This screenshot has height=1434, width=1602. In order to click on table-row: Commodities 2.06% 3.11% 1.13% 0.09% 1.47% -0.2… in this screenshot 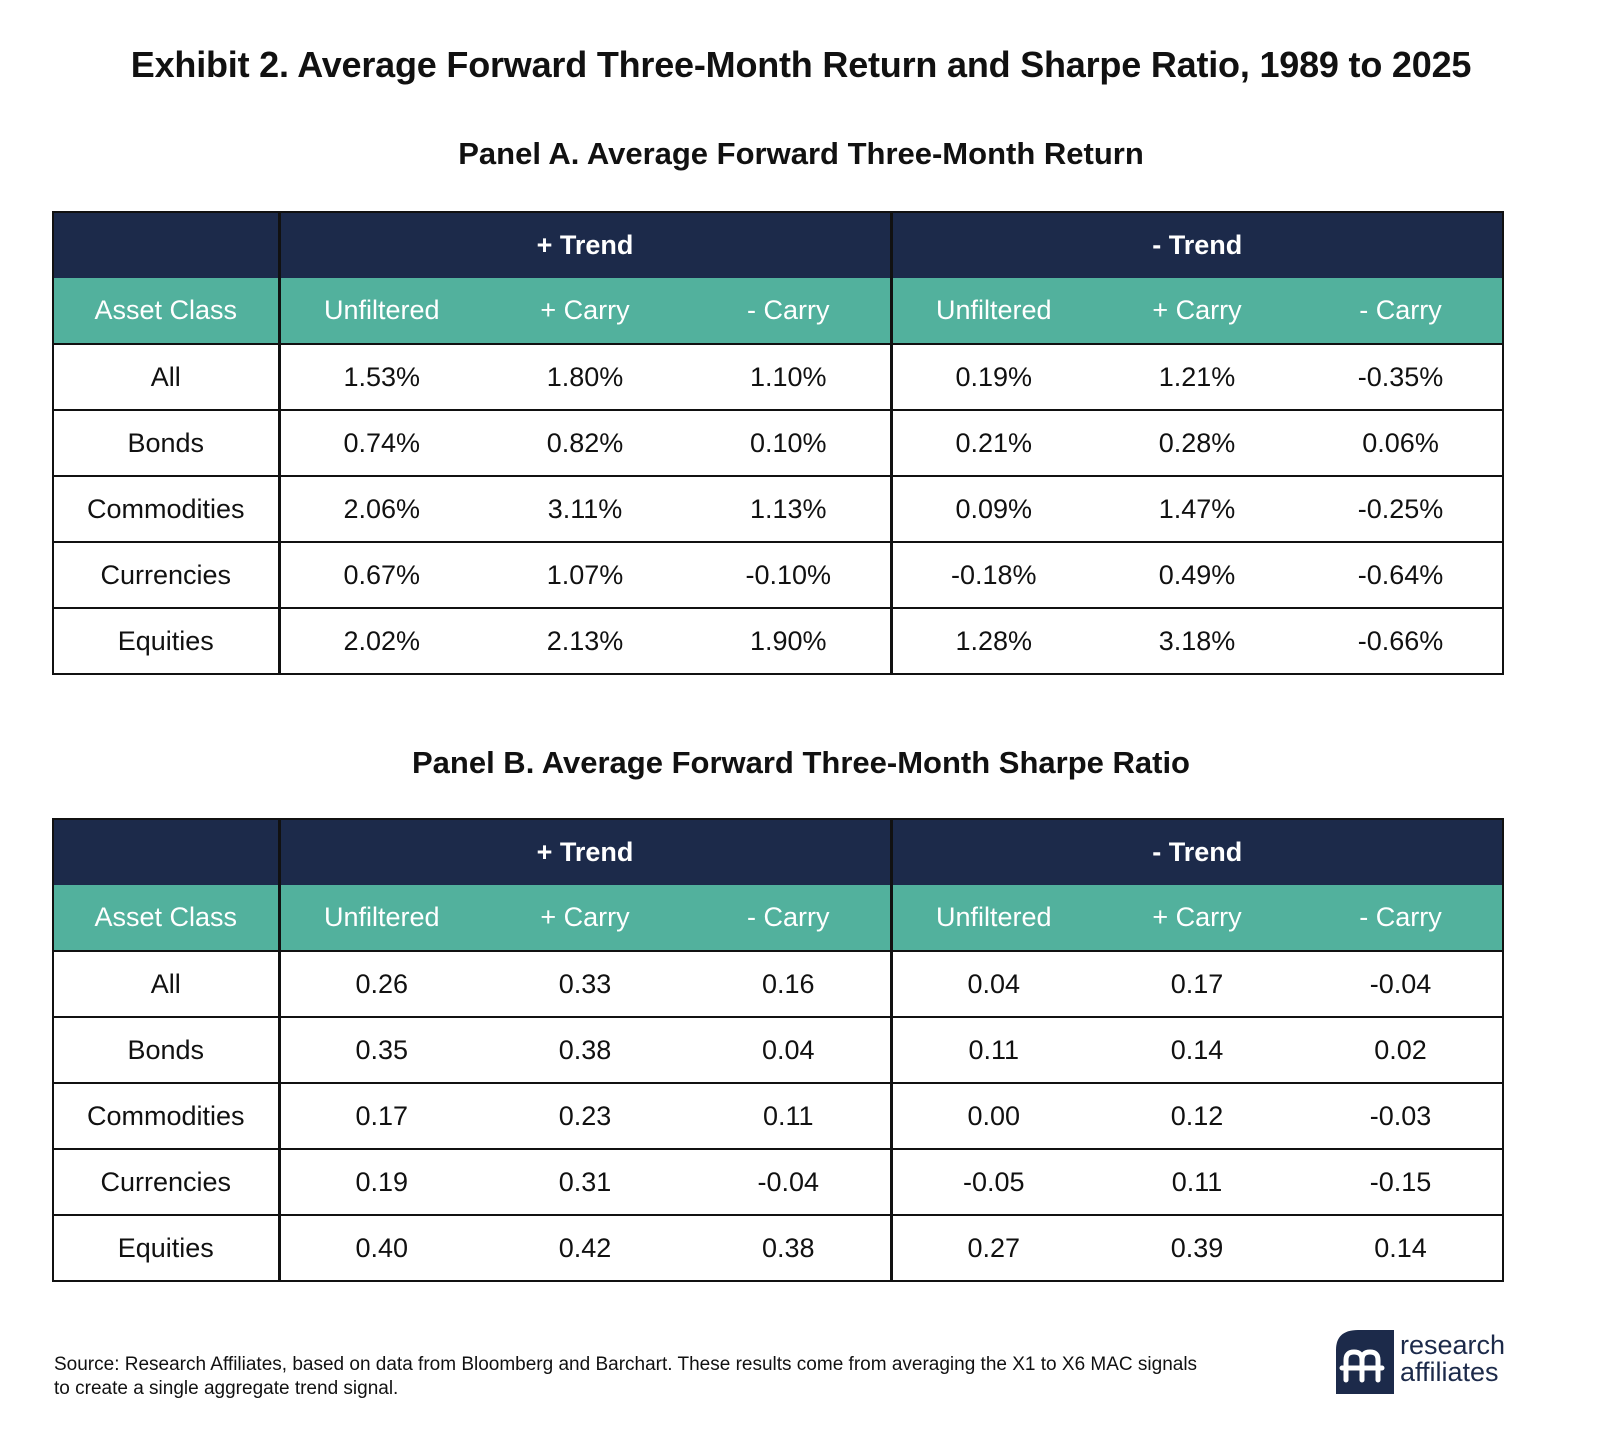, I will do `click(778, 508)`.